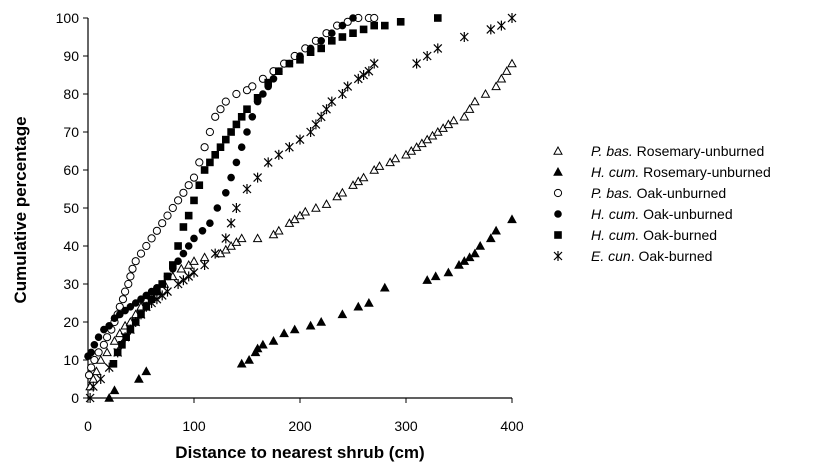  I want to click on x-tick-label: 400, so click(512, 426).